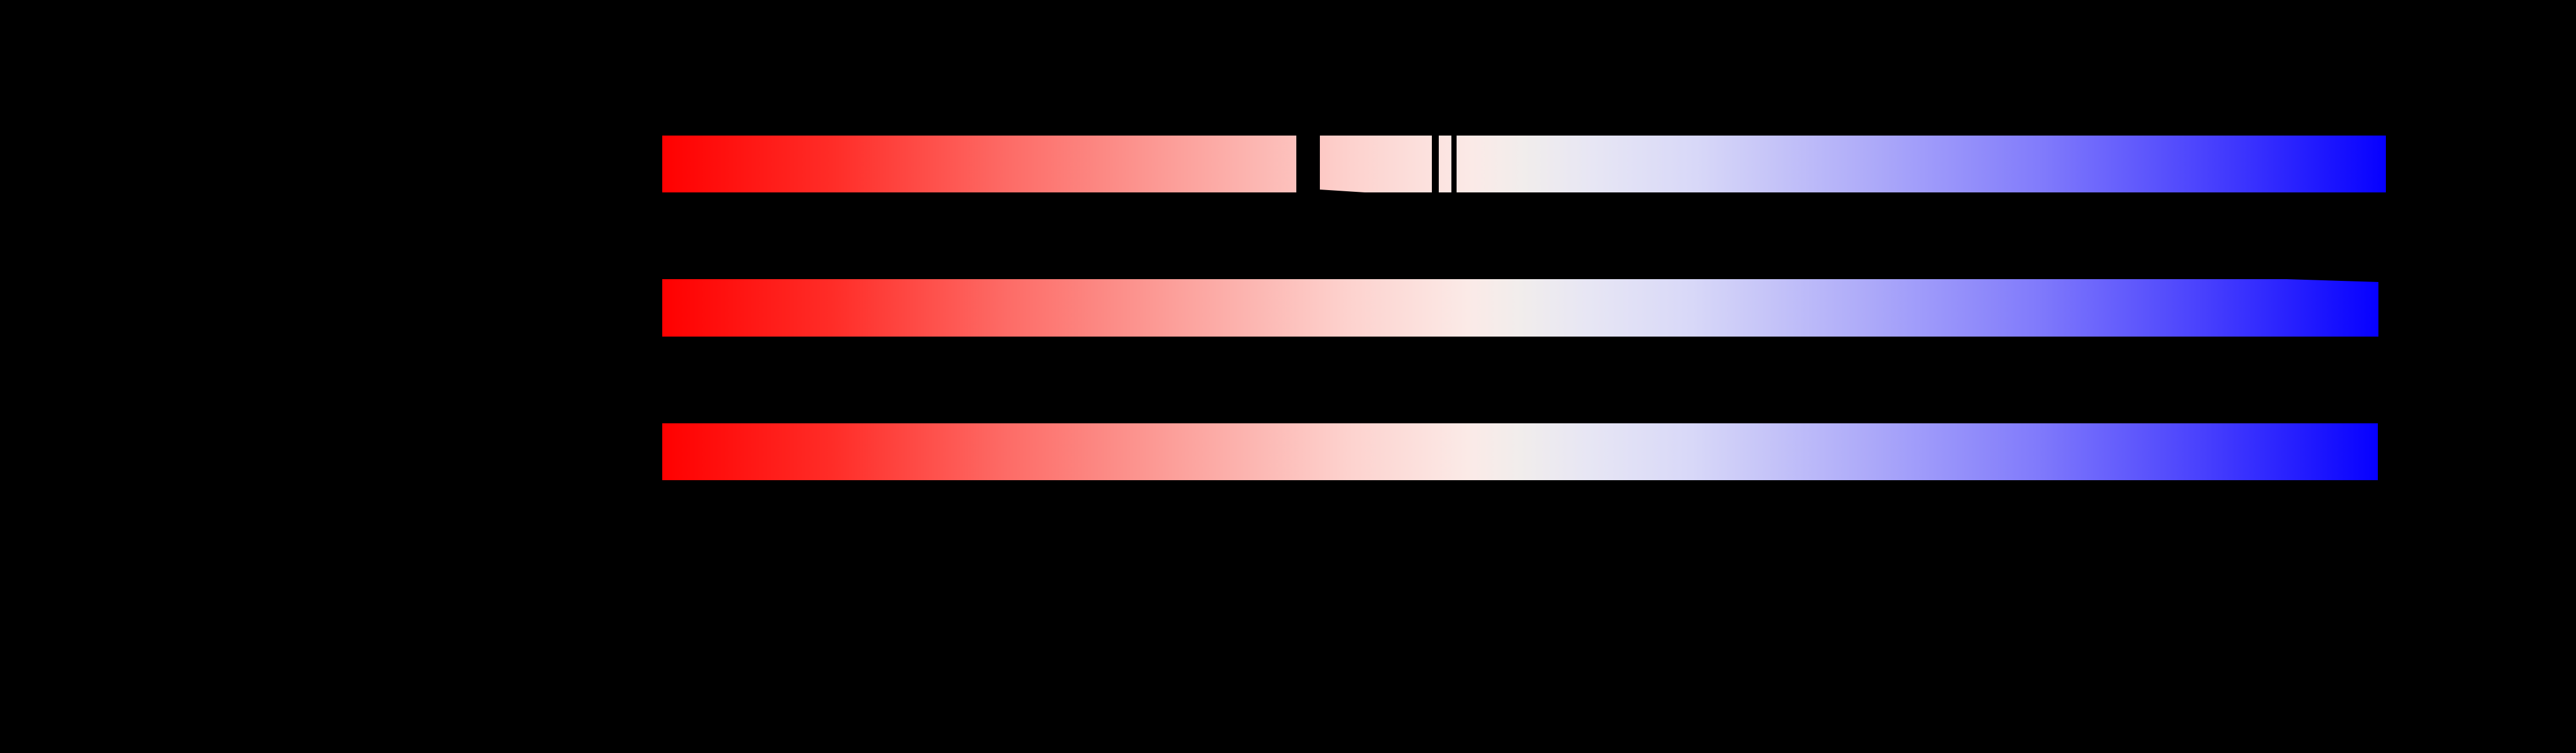 The height and width of the screenshot is (753, 2576). What do you see at coordinates (1524, 164) in the screenshot?
I see `gradient-bar-top` at bounding box center [1524, 164].